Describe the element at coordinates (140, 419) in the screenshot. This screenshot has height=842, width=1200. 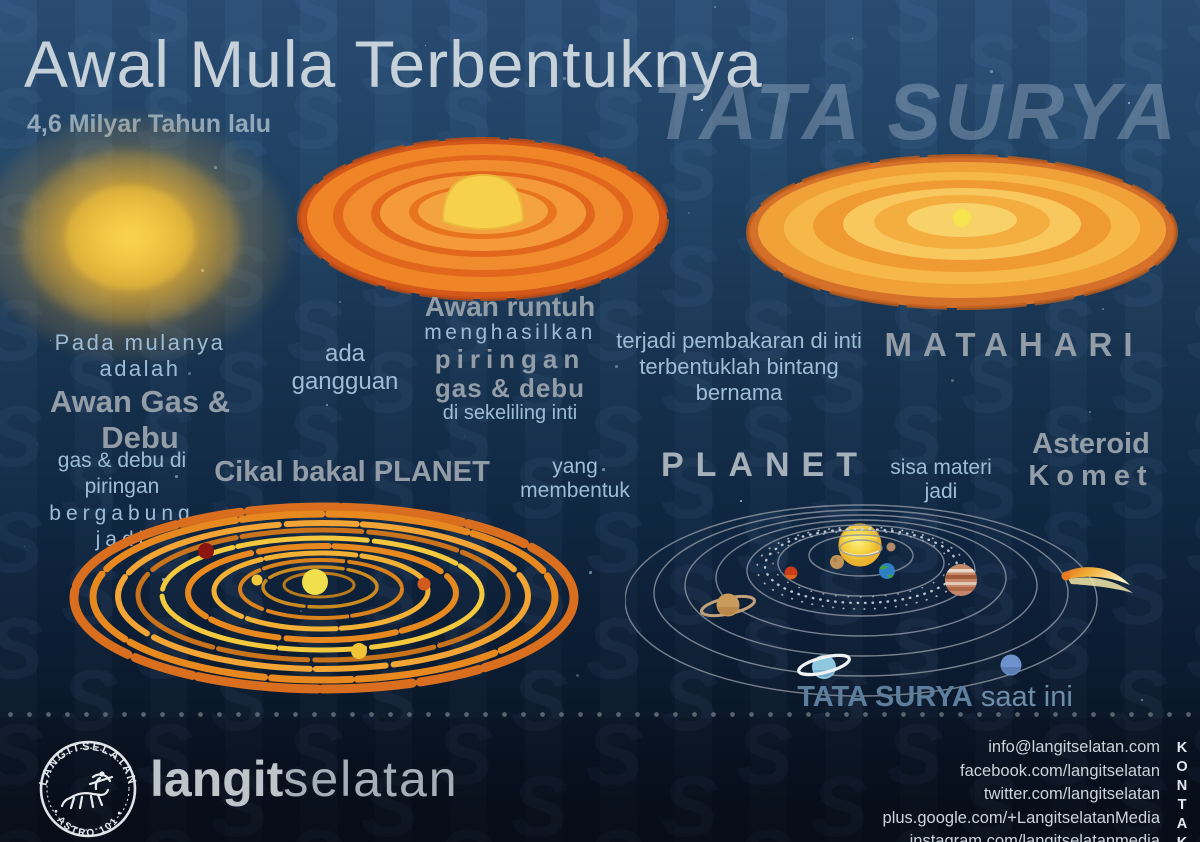
I see `step1-line2: Awan Gas & Debu` at that location.